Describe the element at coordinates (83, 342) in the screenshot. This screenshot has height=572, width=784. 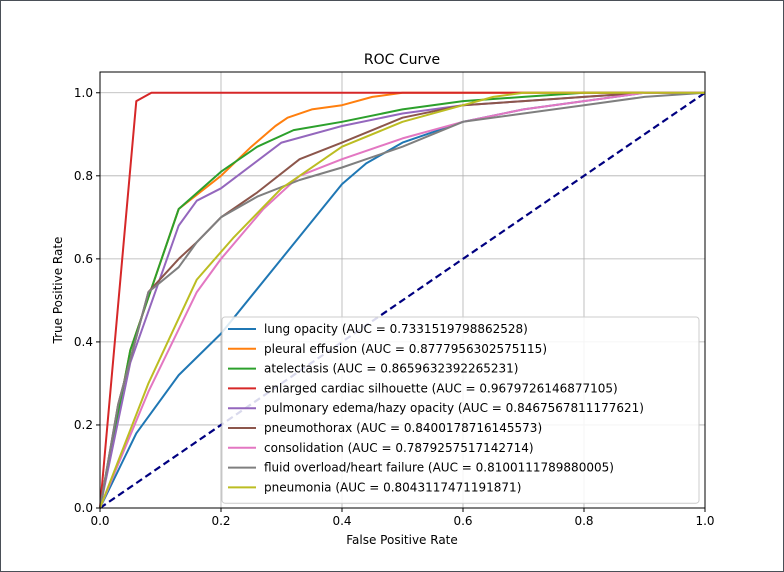
I see `y-tick-label: 0.4` at that location.